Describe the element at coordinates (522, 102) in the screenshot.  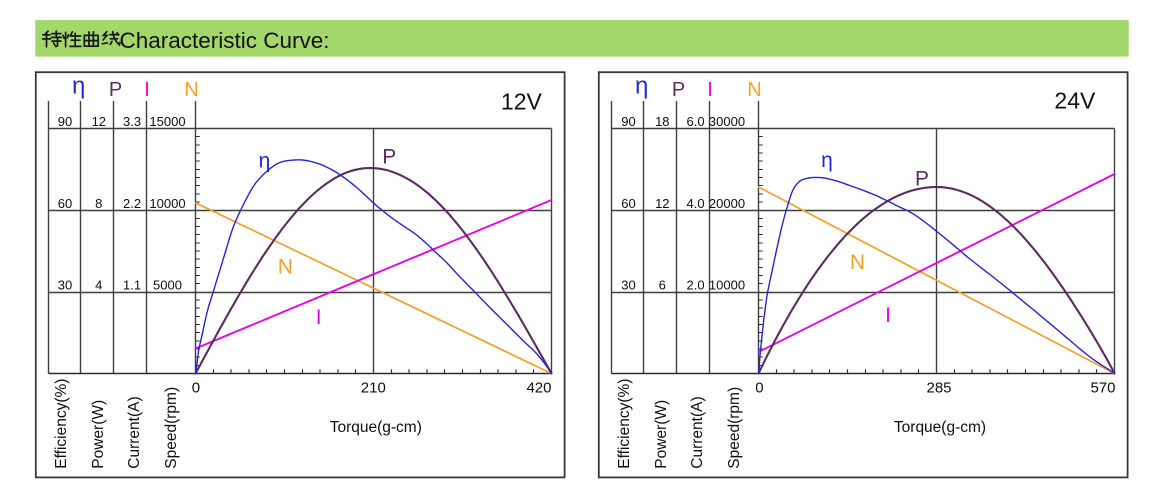
I see `svg-text: 12V` at that location.